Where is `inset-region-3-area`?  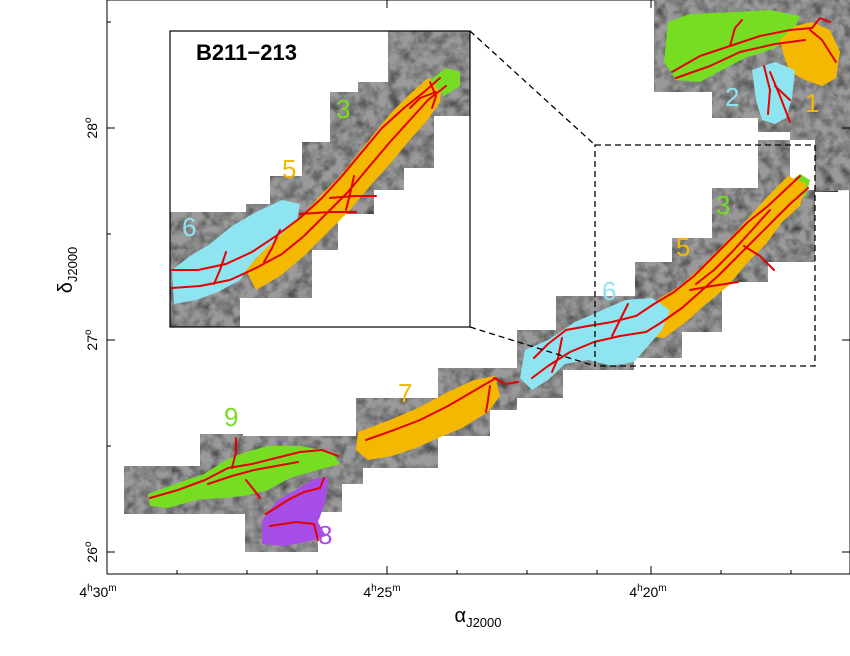
inset-region-3-area is located at coordinates (445, 82).